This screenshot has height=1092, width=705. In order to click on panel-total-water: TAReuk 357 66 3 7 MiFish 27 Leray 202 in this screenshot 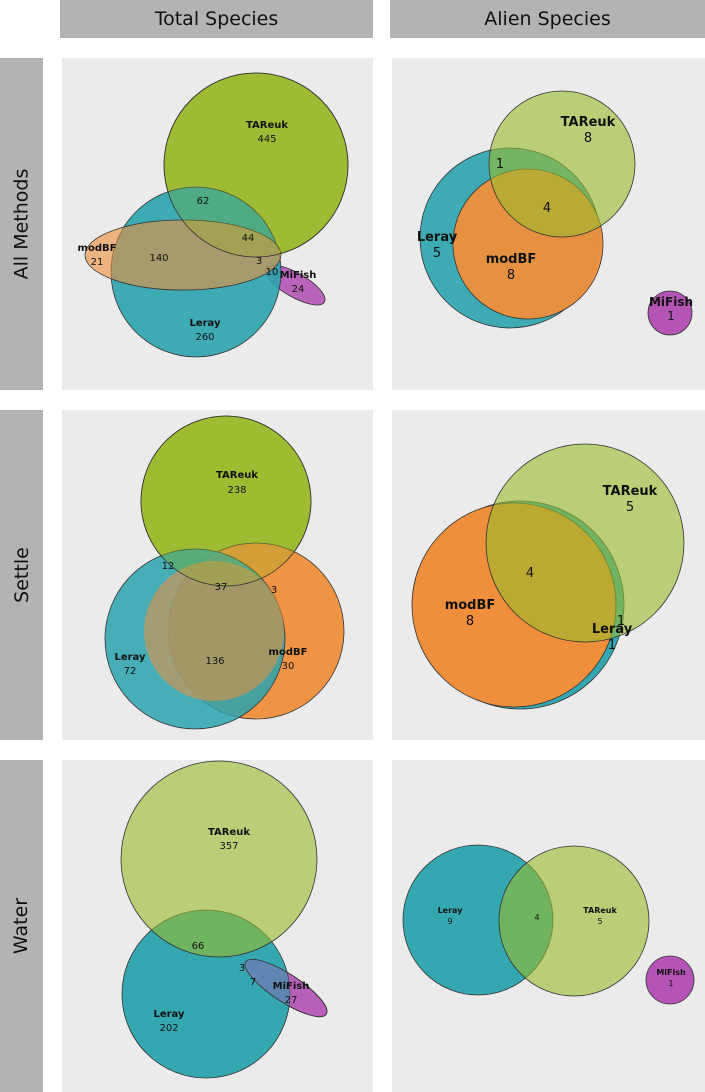, I will do `click(217, 926)`.